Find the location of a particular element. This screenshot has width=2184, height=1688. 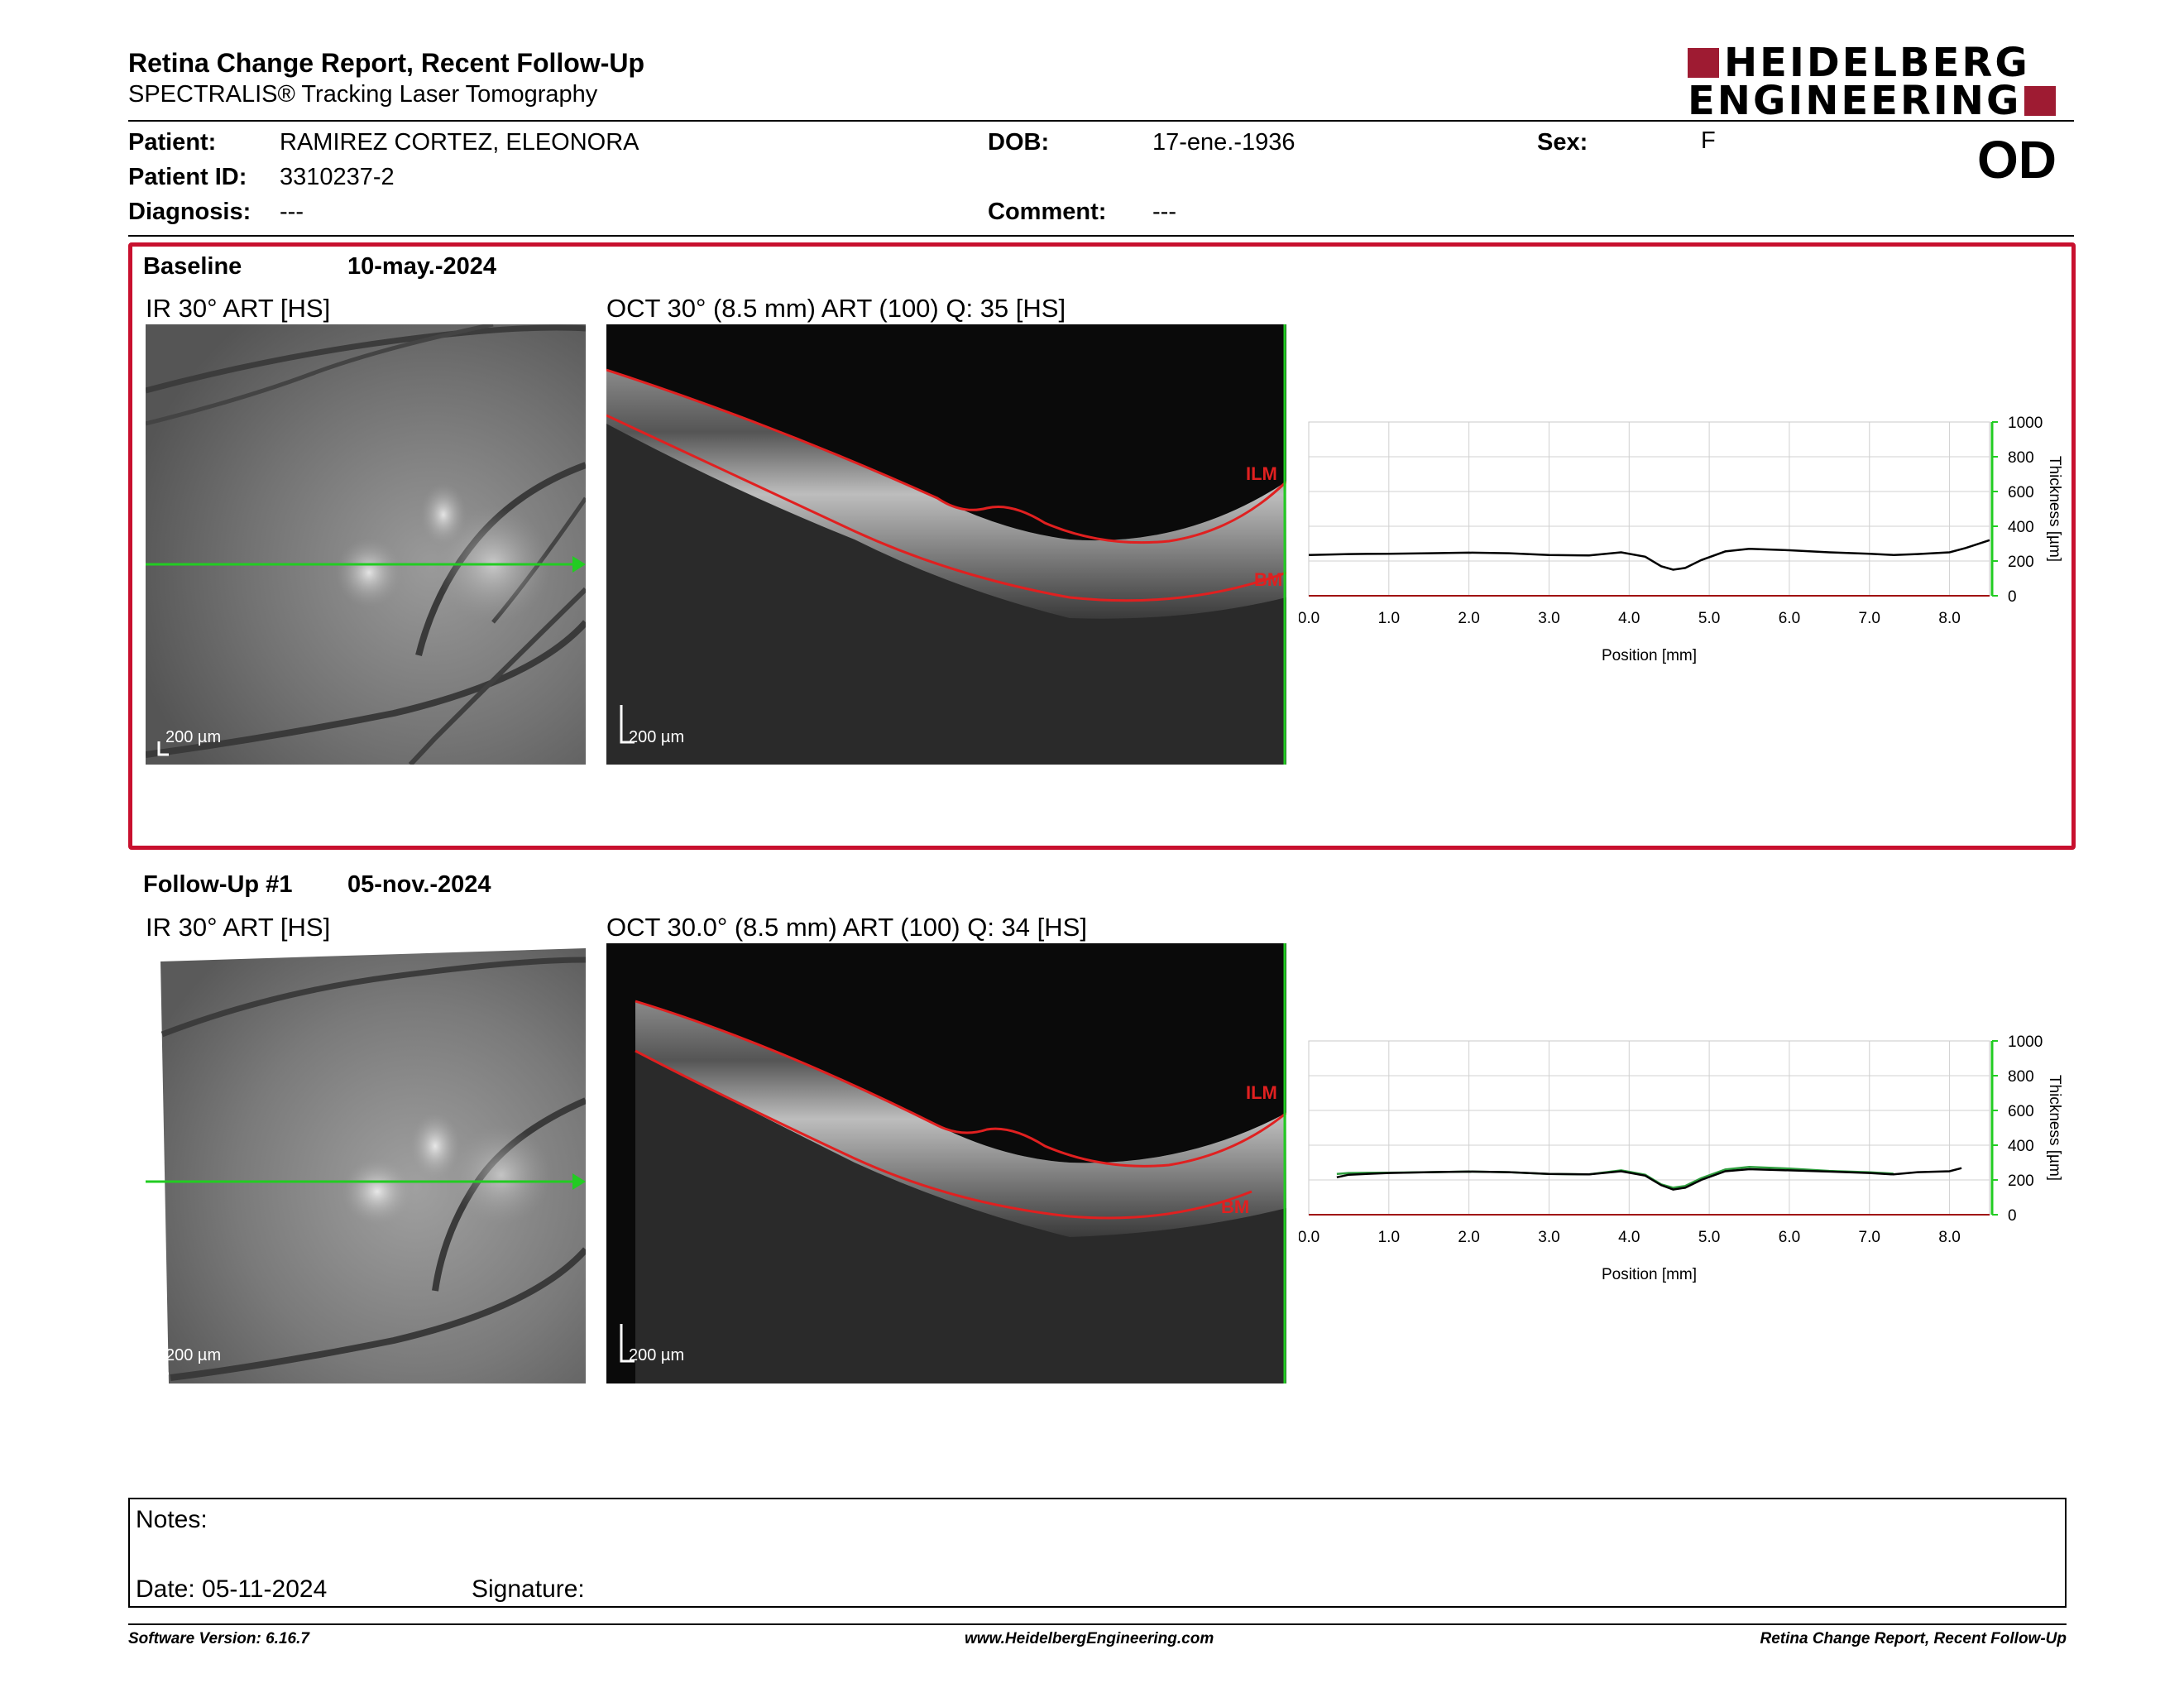

sex-value: F is located at coordinates (1708, 140).